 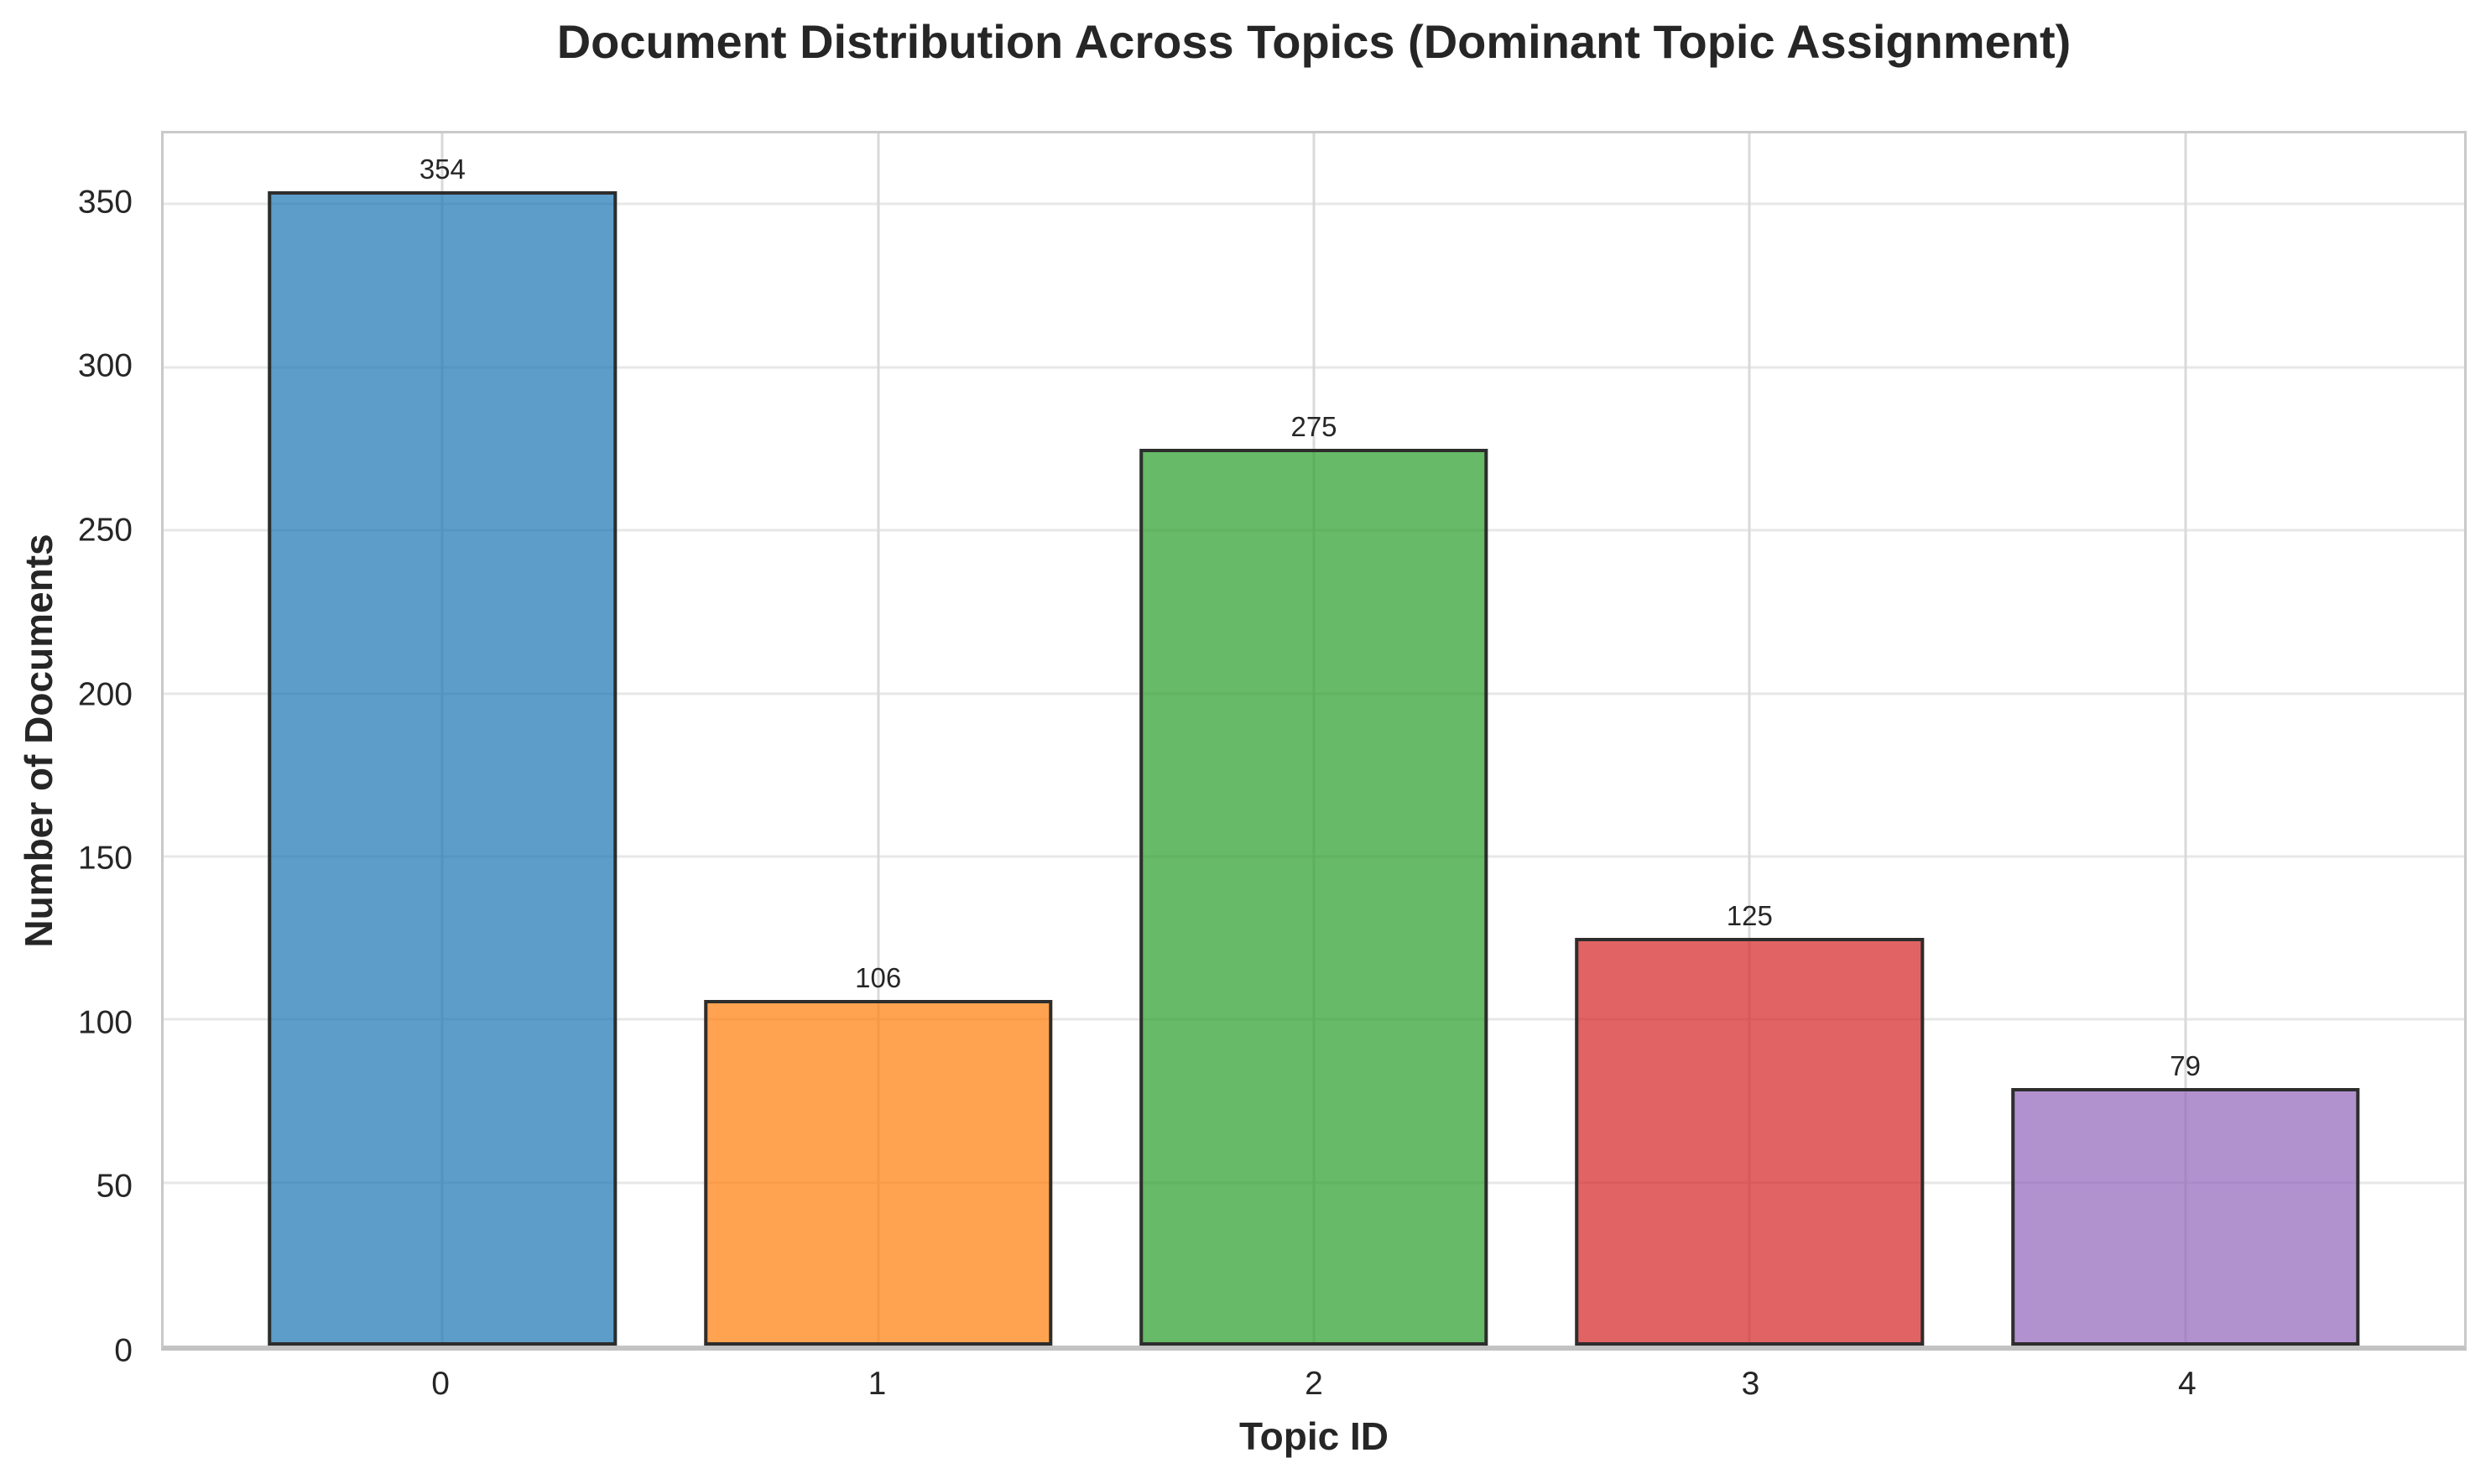 I want to click on bar-value-label: 125, so click(x=1750, y=916).